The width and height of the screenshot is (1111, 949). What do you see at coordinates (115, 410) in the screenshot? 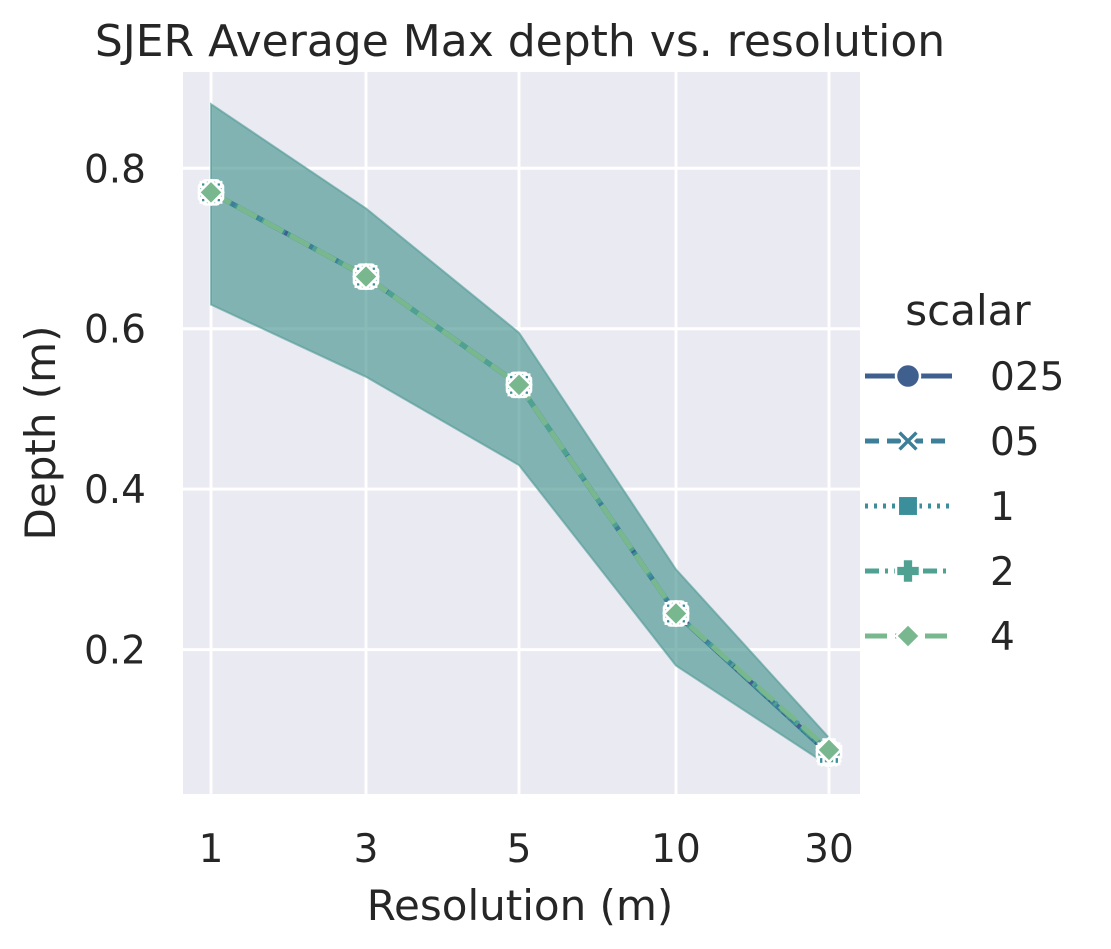
I see `y-tick-labels: 0.2 0.4 0.6 0.8` at bounding box center [115, 410].